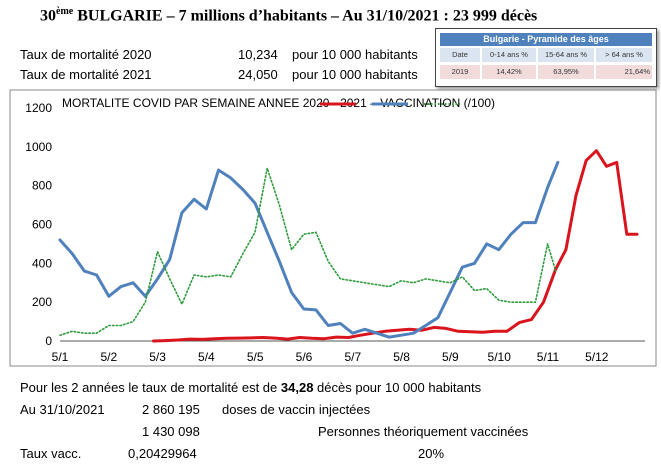 This screenshot has height=471, width=661. Describe the element at coordinates (548, 357) in the screenshot. I see `x-tick-label: 5/11` at that location.